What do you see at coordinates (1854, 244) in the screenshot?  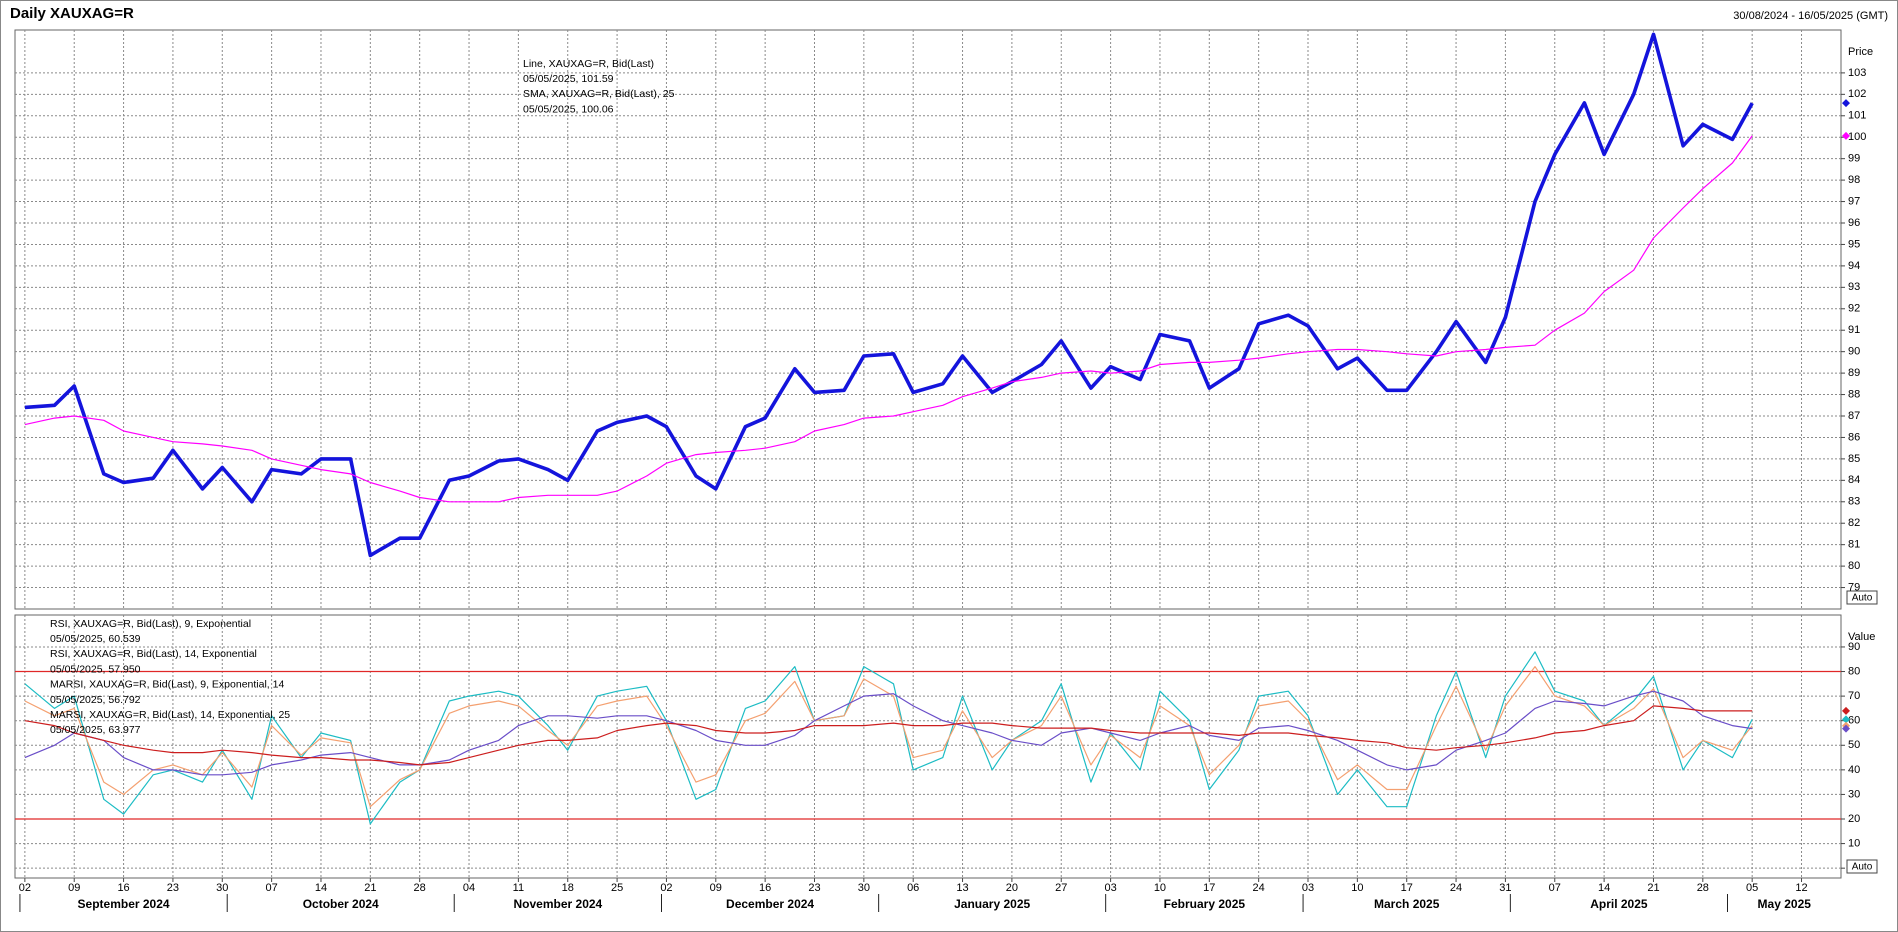 I see `y-tick-label: 95` at bounding box center [1854, 244].